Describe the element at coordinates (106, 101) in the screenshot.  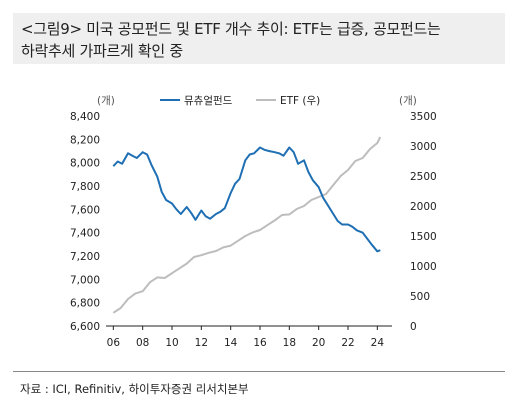
I see `left-axis-unit: (개)` at that location.